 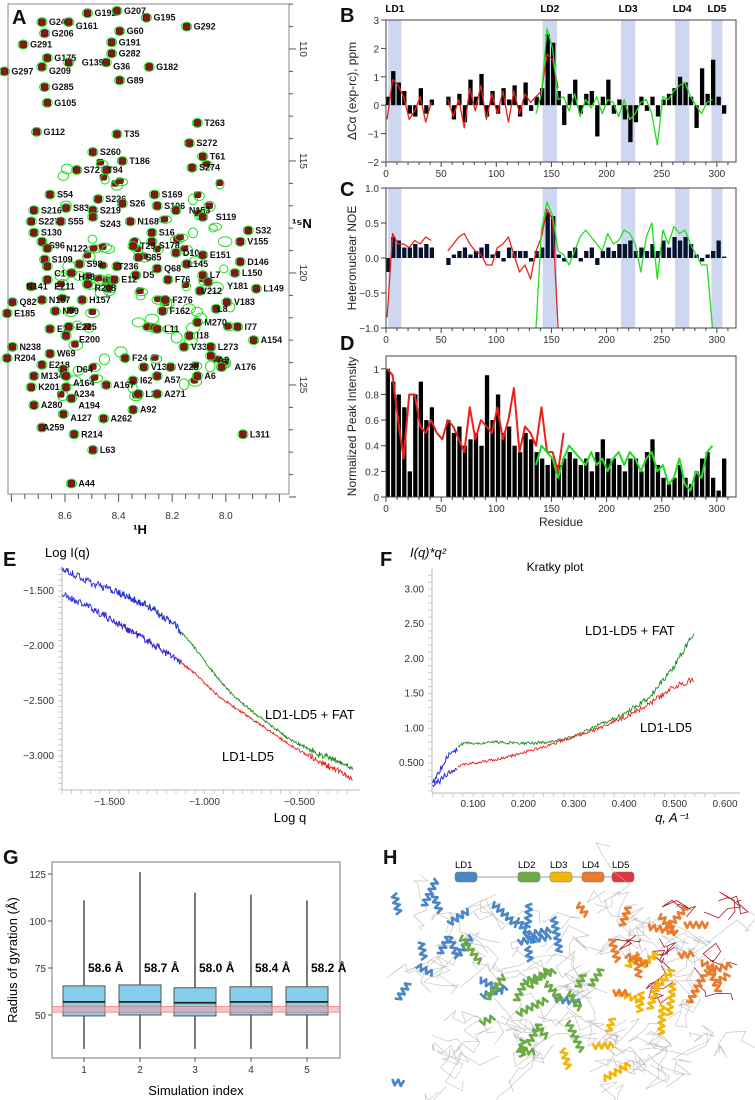 I want to click on peak-label: S272, so click(x=206, y=143).